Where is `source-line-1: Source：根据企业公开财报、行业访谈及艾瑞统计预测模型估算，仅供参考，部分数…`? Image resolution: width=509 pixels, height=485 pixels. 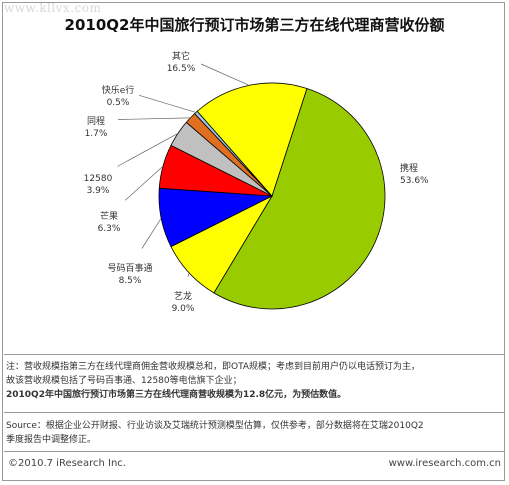
source-line-1: Source：根据企业公开财报、行业访谈及艾瑞统计预测模型估算，仅供参考，部分数… is located at coordinates (215, 426).